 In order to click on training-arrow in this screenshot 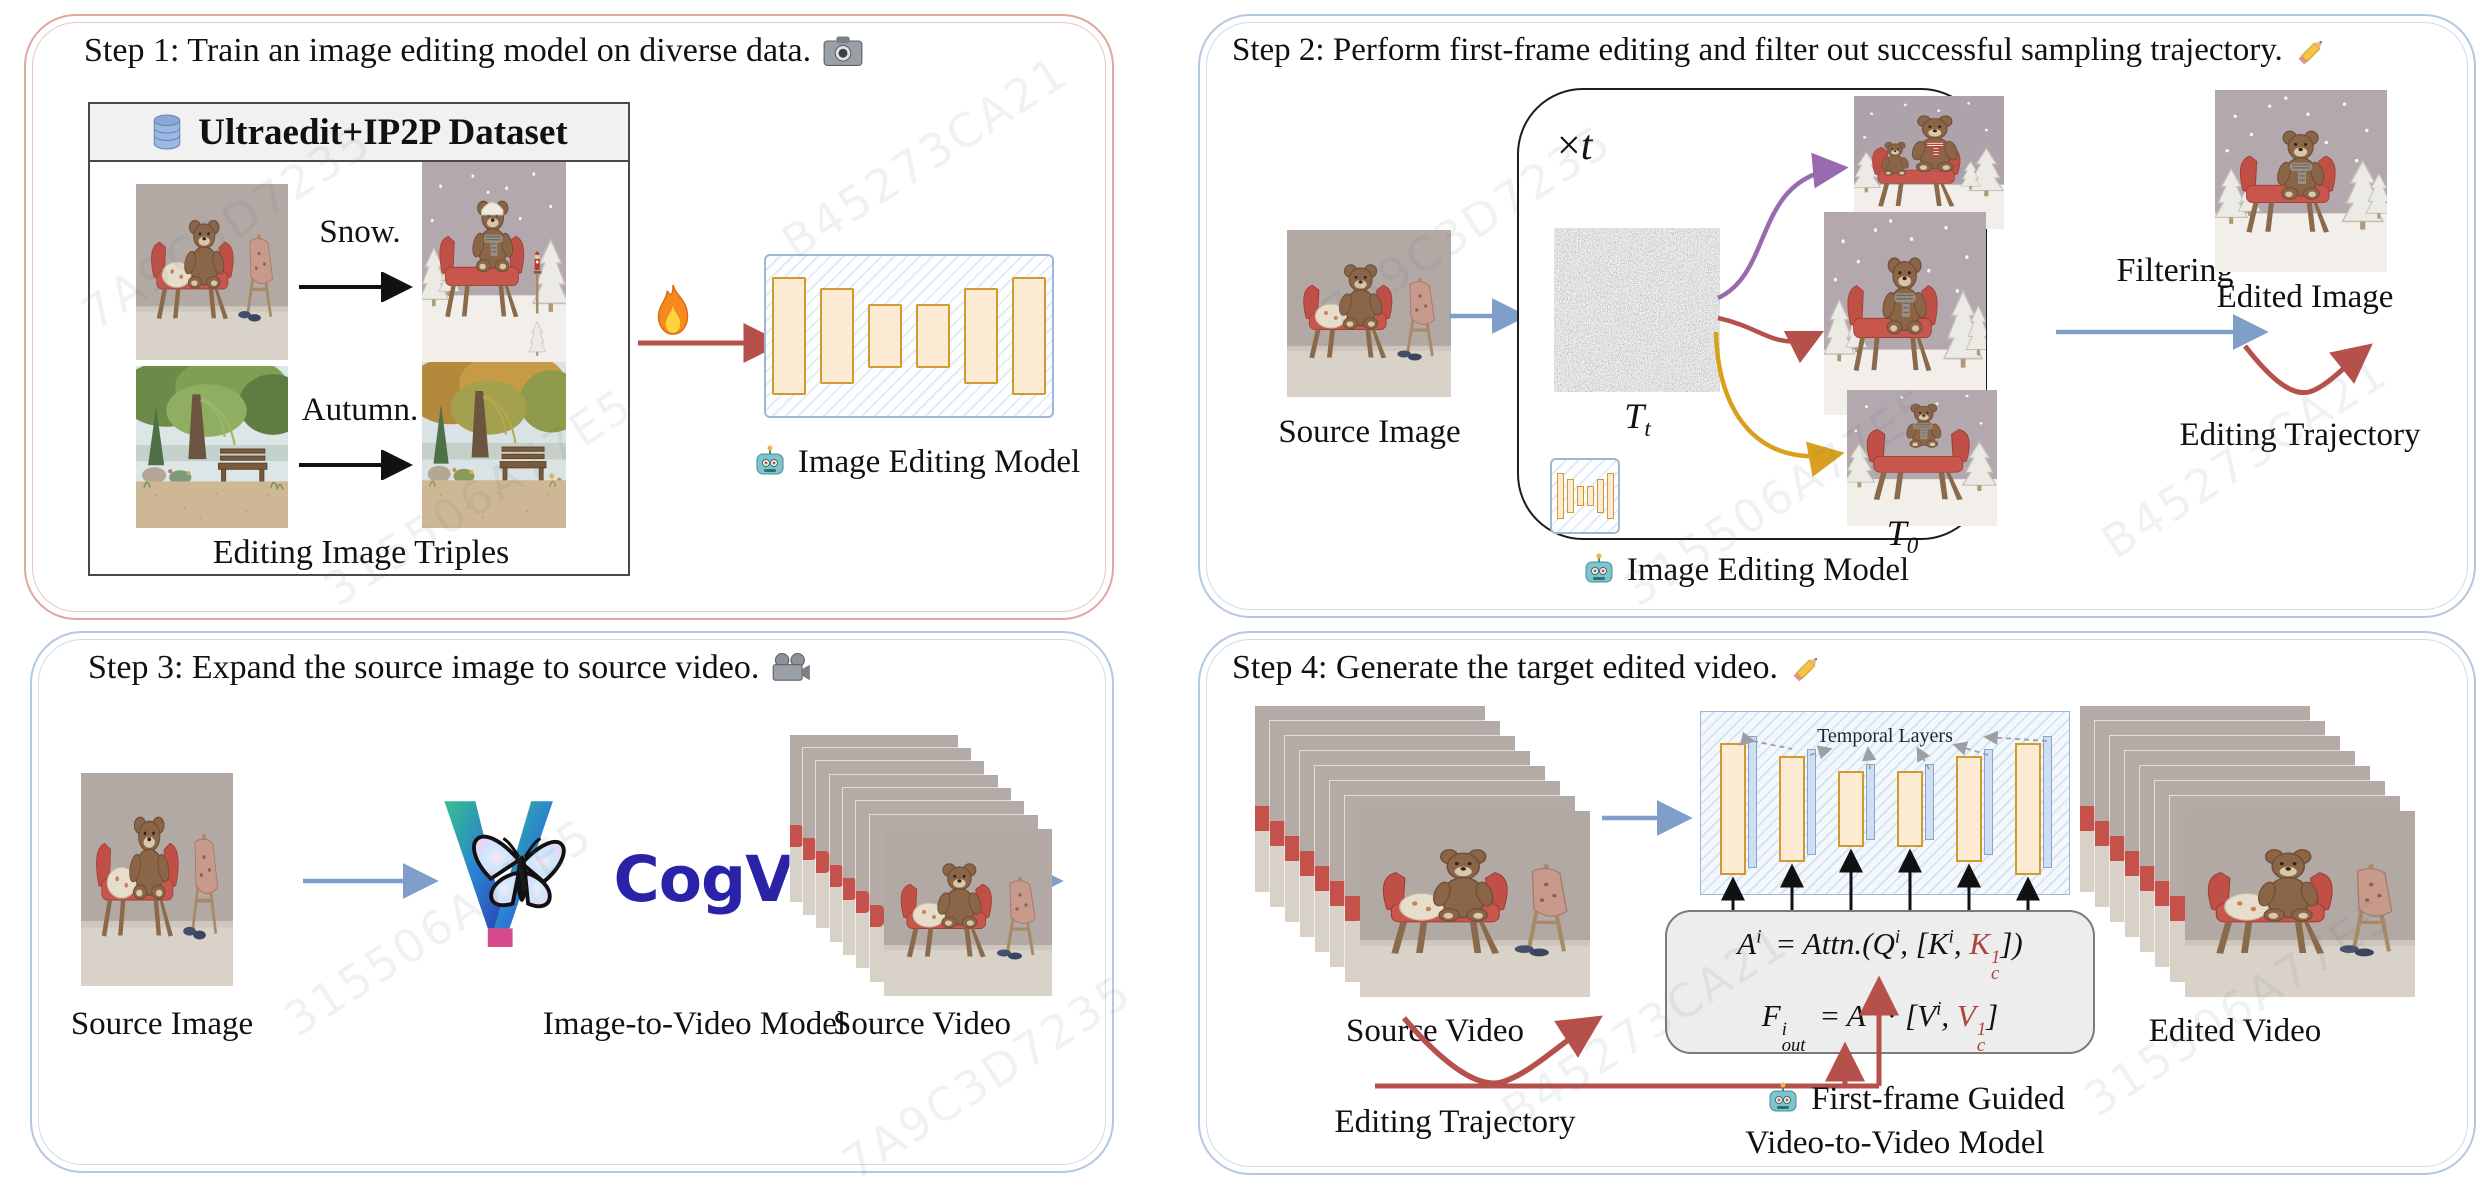, I will do `click(711, 343)`.